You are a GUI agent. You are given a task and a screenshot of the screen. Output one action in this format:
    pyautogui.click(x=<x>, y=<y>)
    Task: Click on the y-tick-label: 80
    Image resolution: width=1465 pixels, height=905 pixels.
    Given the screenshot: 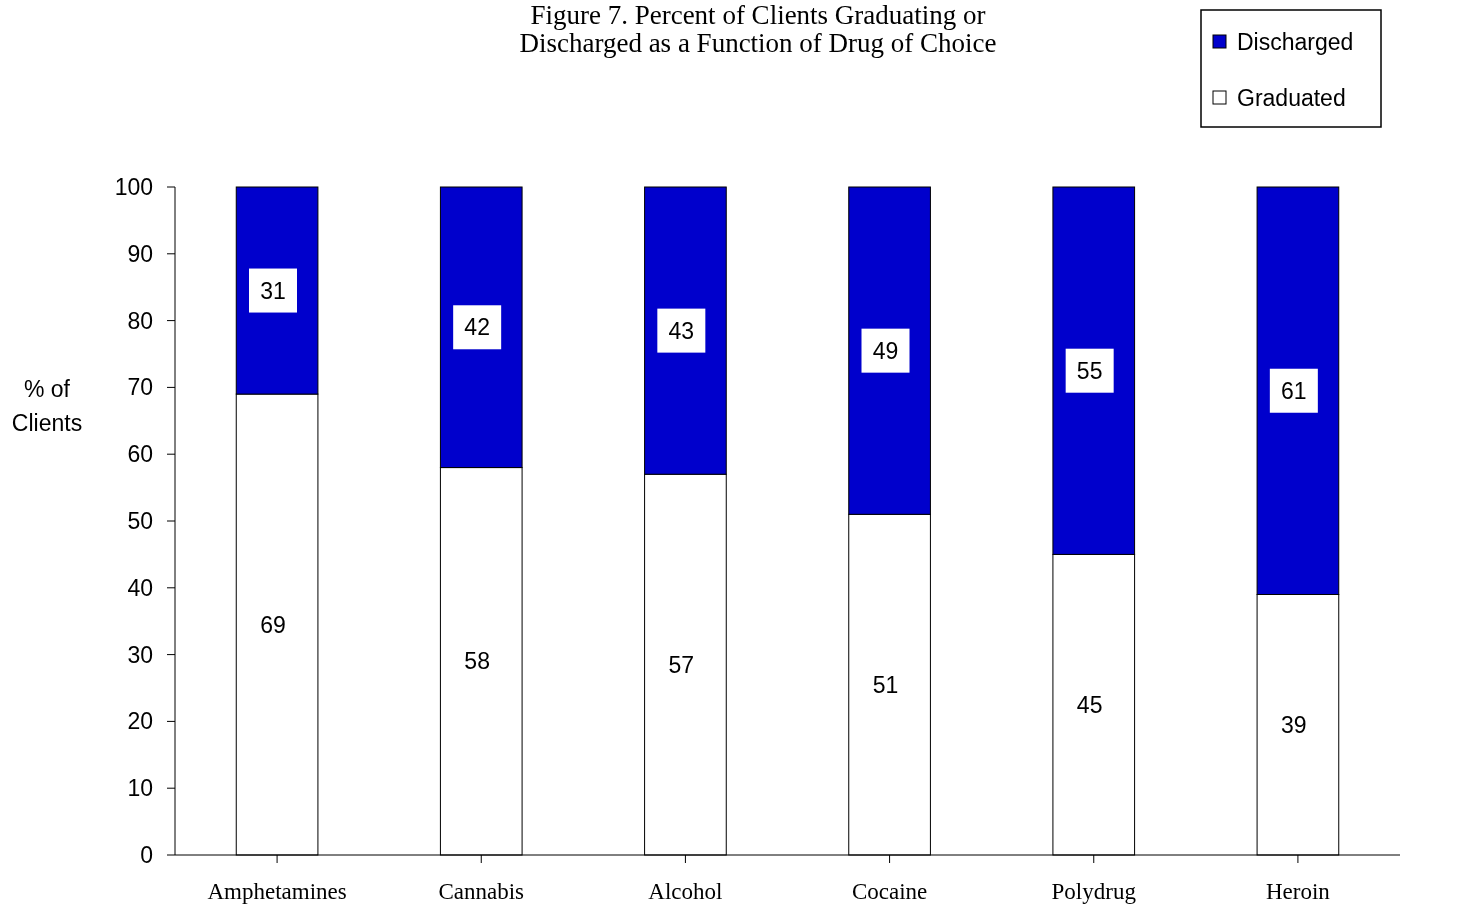 What is the action you would take?
    pyautogui.click(x=140, y=320)
    